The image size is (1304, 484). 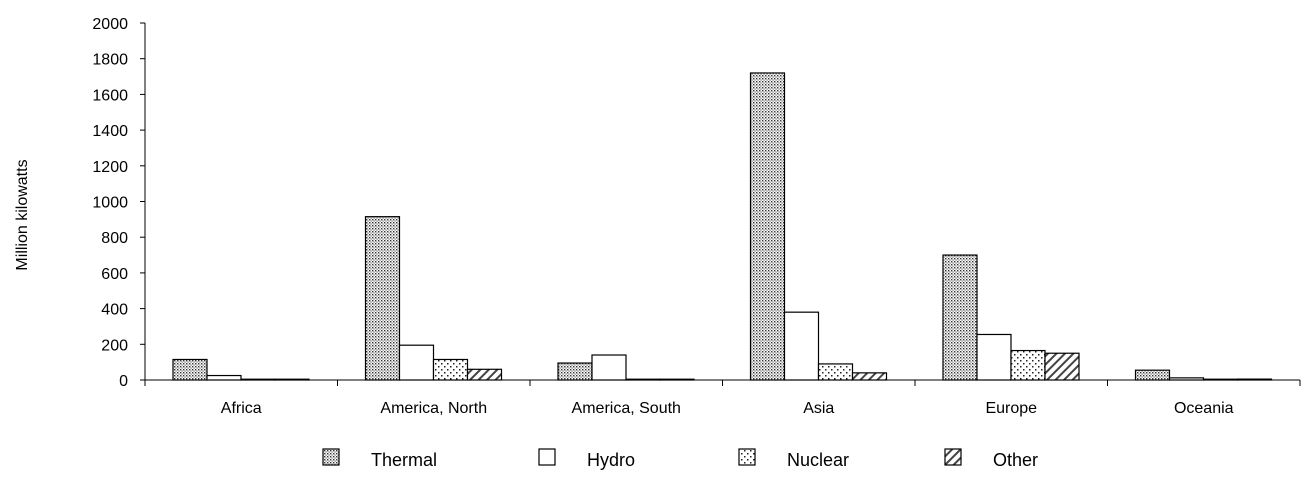 What do you see at coordinates (404, 460) in the screenshot?
I see `legend-label-thermal: Thermal` at bounding box center [404, 460].